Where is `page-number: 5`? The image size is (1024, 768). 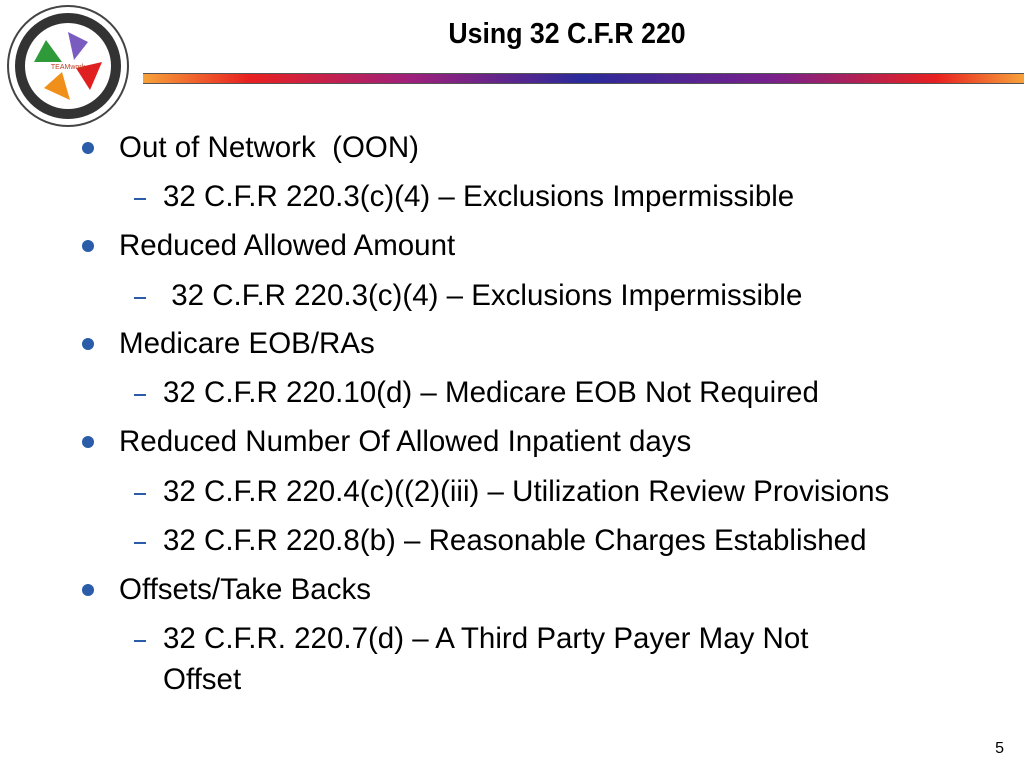
page-number: 5 is located at coordinates (999, 748).